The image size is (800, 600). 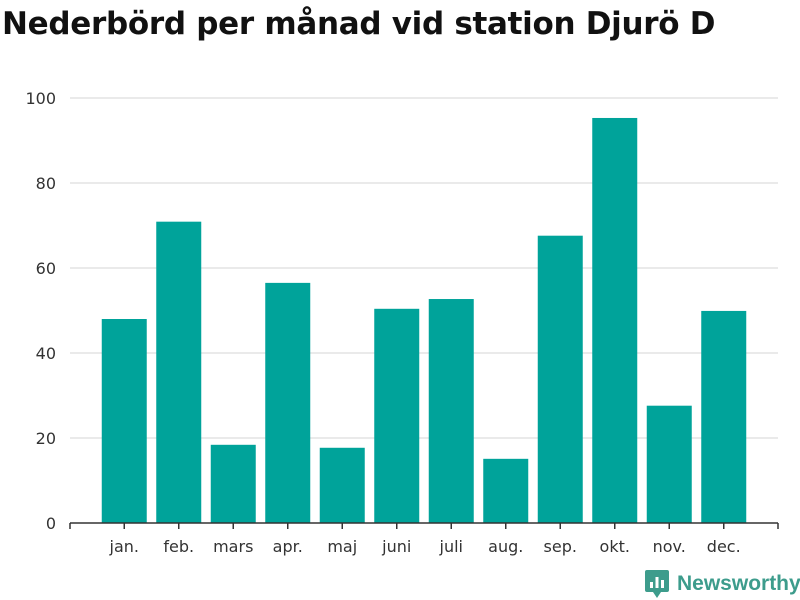 What do you see at coordinates (179, 372) in the screenshot?
I see `bar-feb` at bounding box center [179, 372].